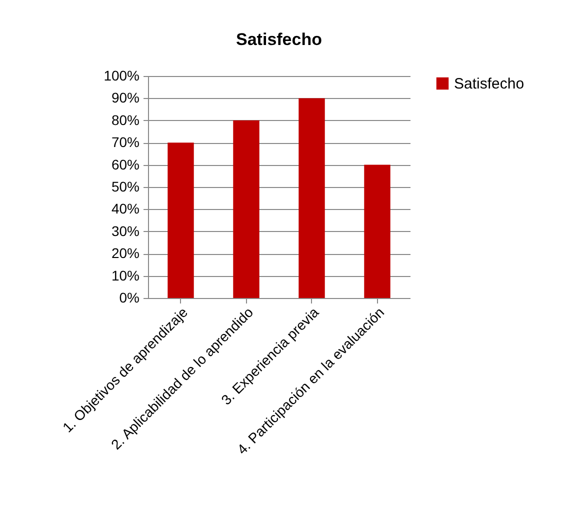  I want to click on y-tick-label: 90%, so click(125, 98).